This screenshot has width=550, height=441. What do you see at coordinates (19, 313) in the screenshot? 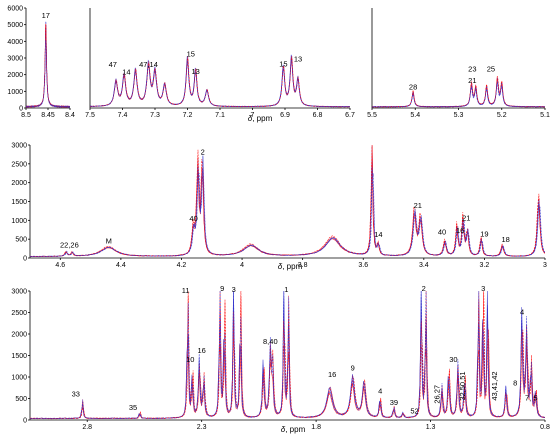
I see `y-tick-label: 2500` at bounding box center [19, 313].